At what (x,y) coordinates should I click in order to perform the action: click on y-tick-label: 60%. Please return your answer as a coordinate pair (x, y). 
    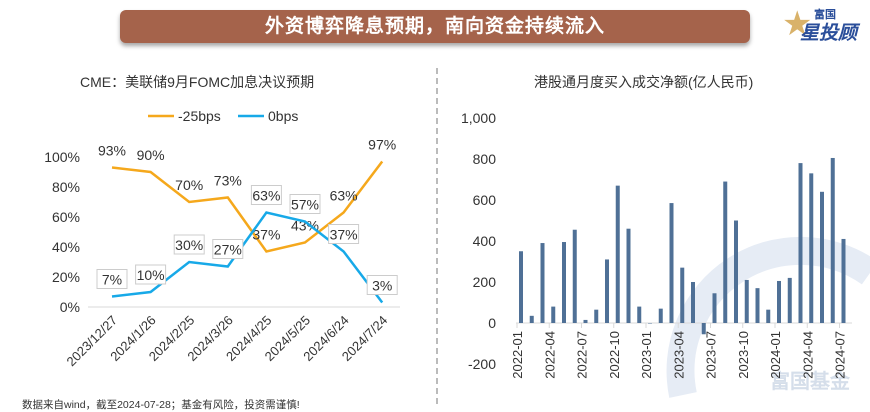
    Looking at the image, I should click on (66, 217).